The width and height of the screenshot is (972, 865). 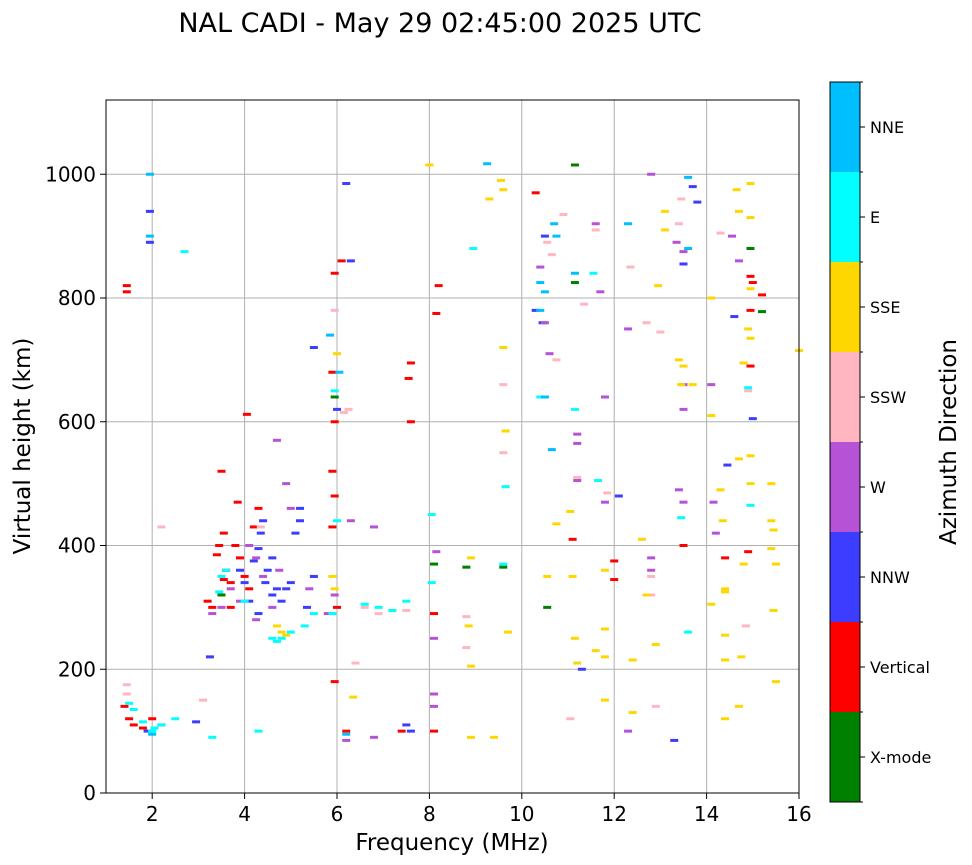 I want to click on colorbar-label: Azimuth Direction, so click(x=949, y=442).